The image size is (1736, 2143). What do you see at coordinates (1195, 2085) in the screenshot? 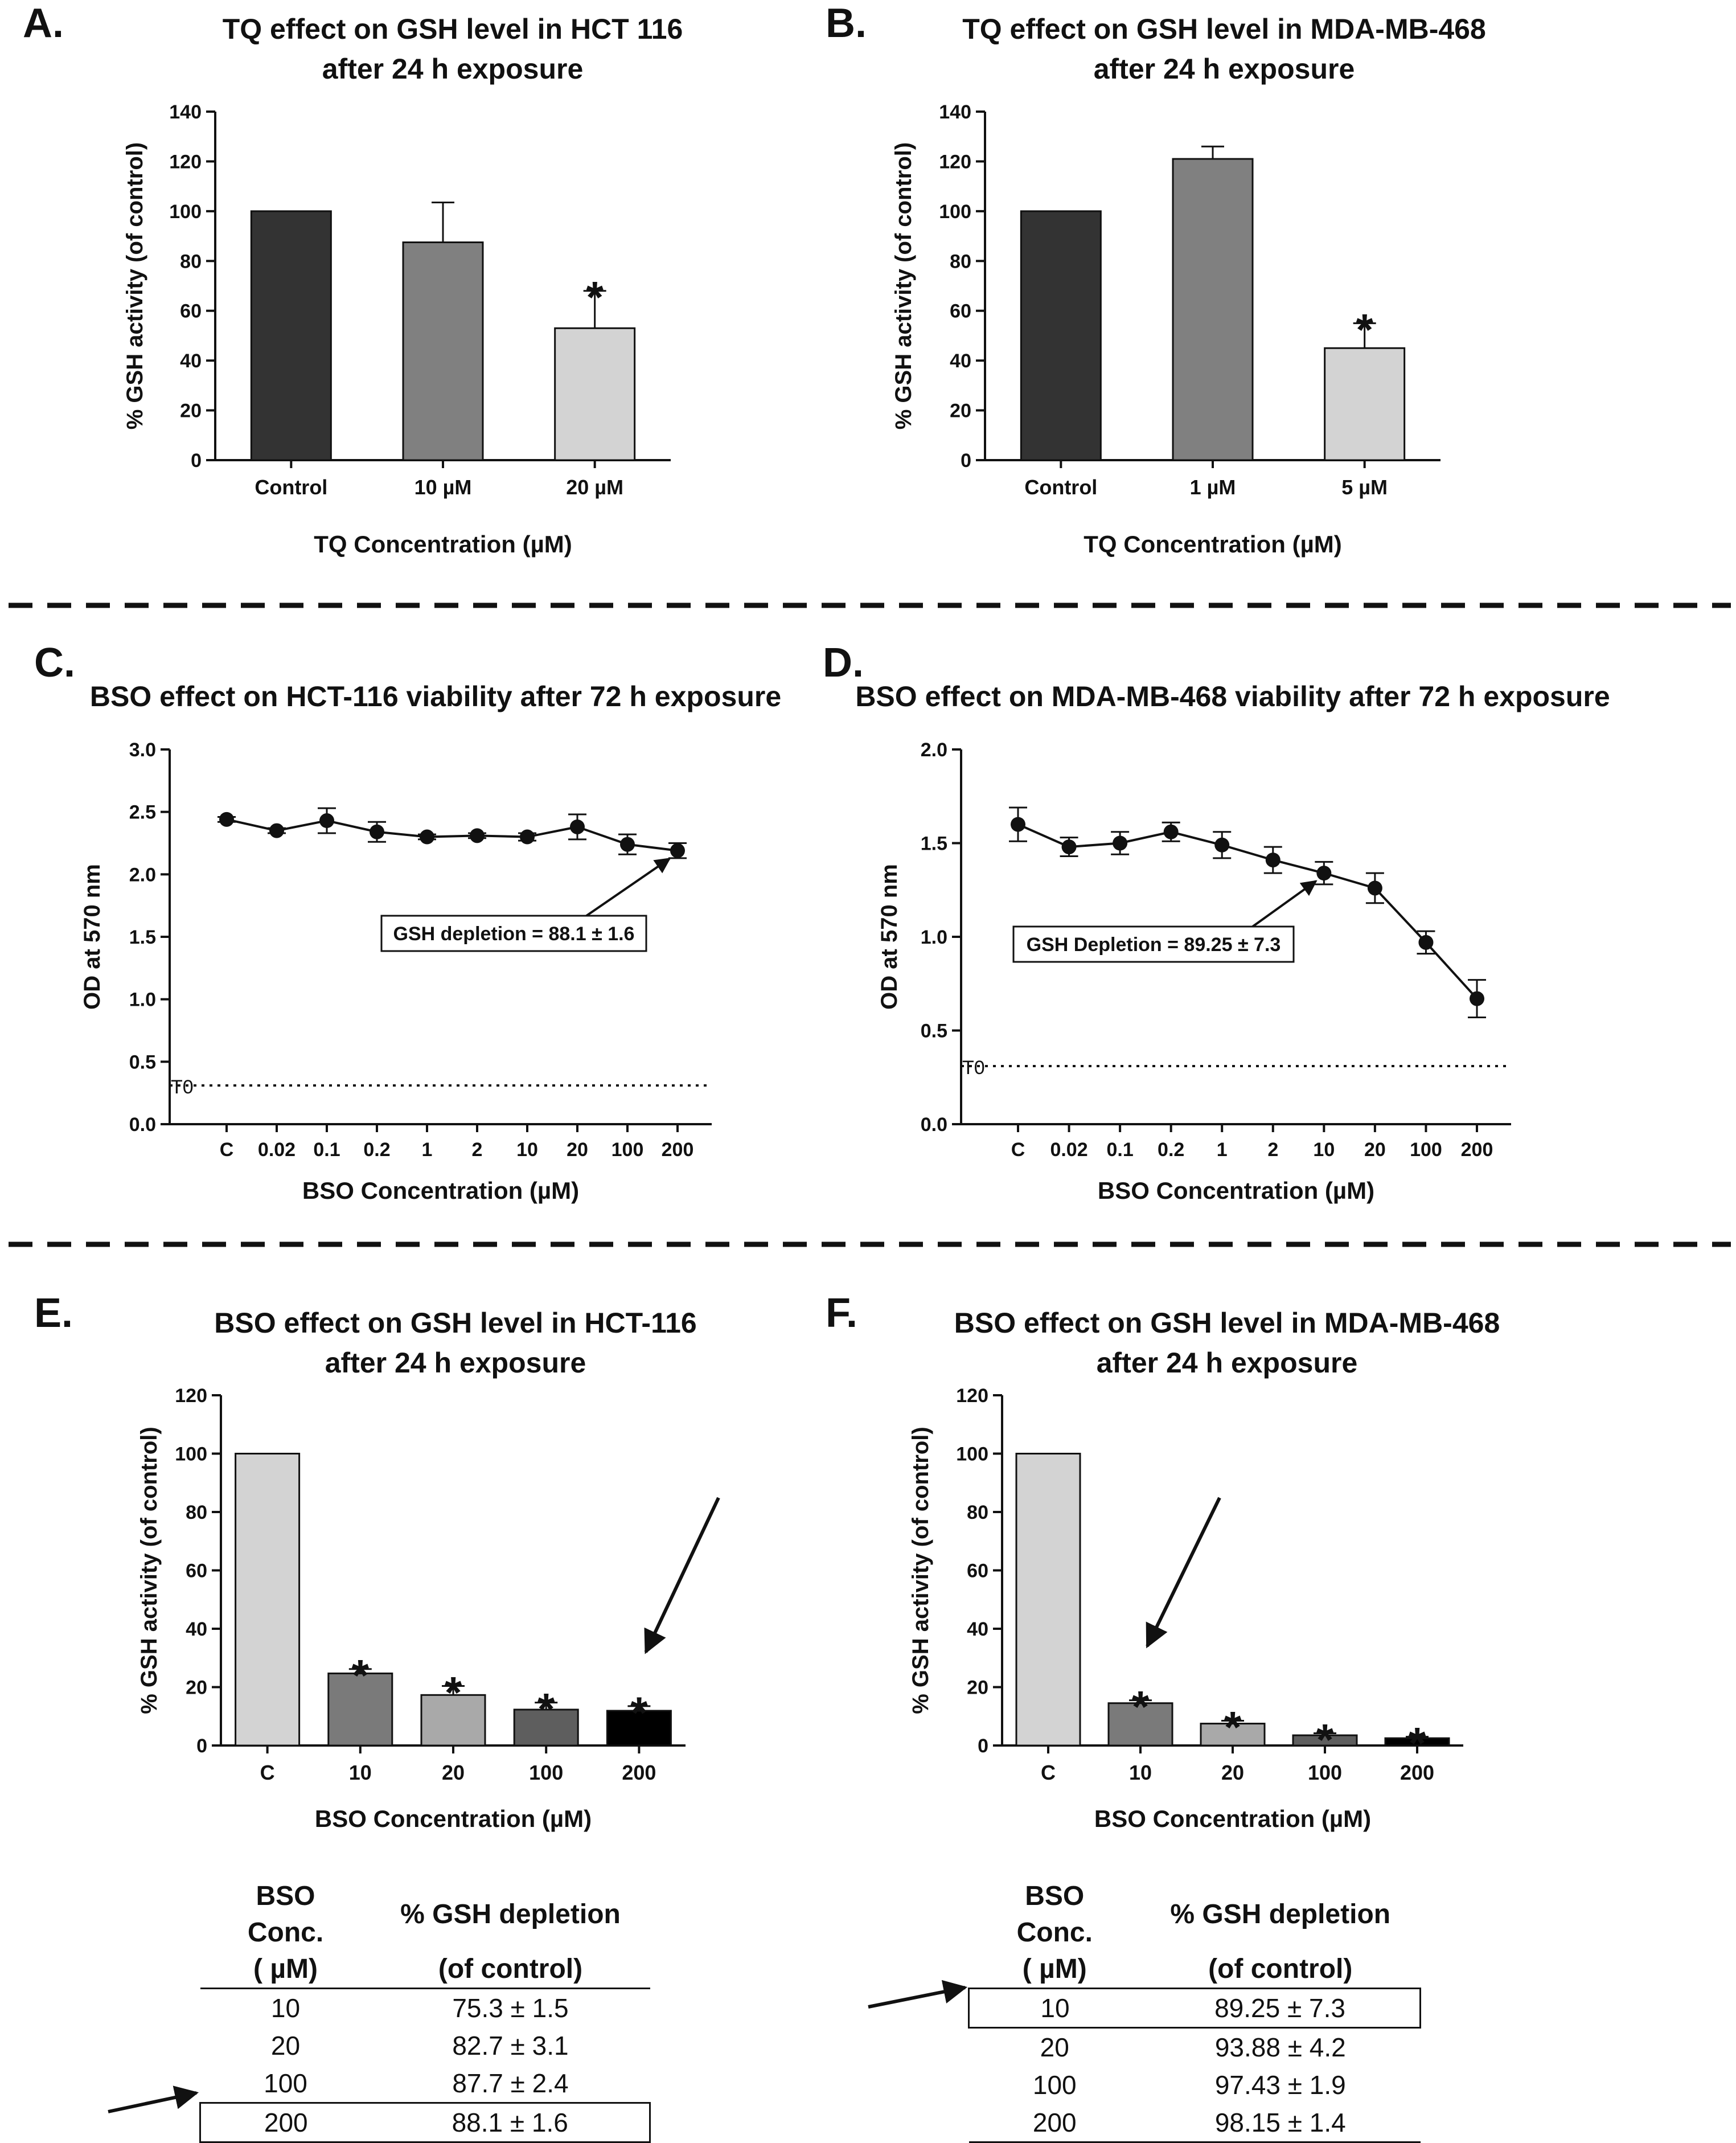
I see `table-row: 100 97.43 ± 1.9` at bounding box center [1195, 2085].